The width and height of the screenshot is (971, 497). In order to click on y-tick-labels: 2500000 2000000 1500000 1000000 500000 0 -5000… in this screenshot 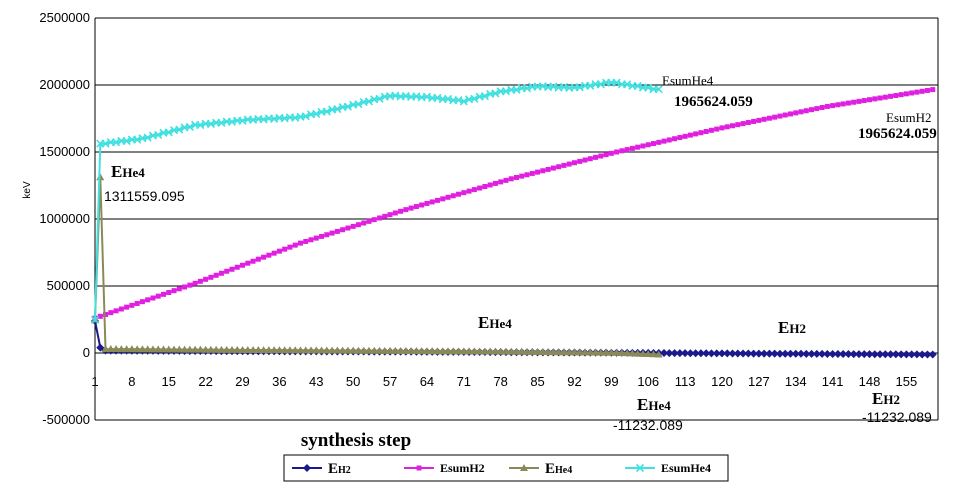, I will do `click(64, 218)`.